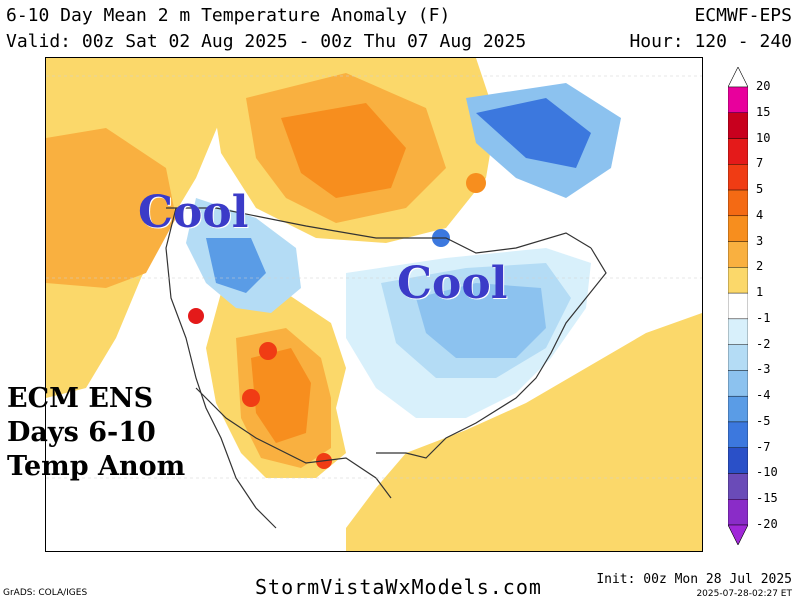  Describe the element at coordinates (760, 214) in the screenshot. I see `legend-label: 4` at that location.